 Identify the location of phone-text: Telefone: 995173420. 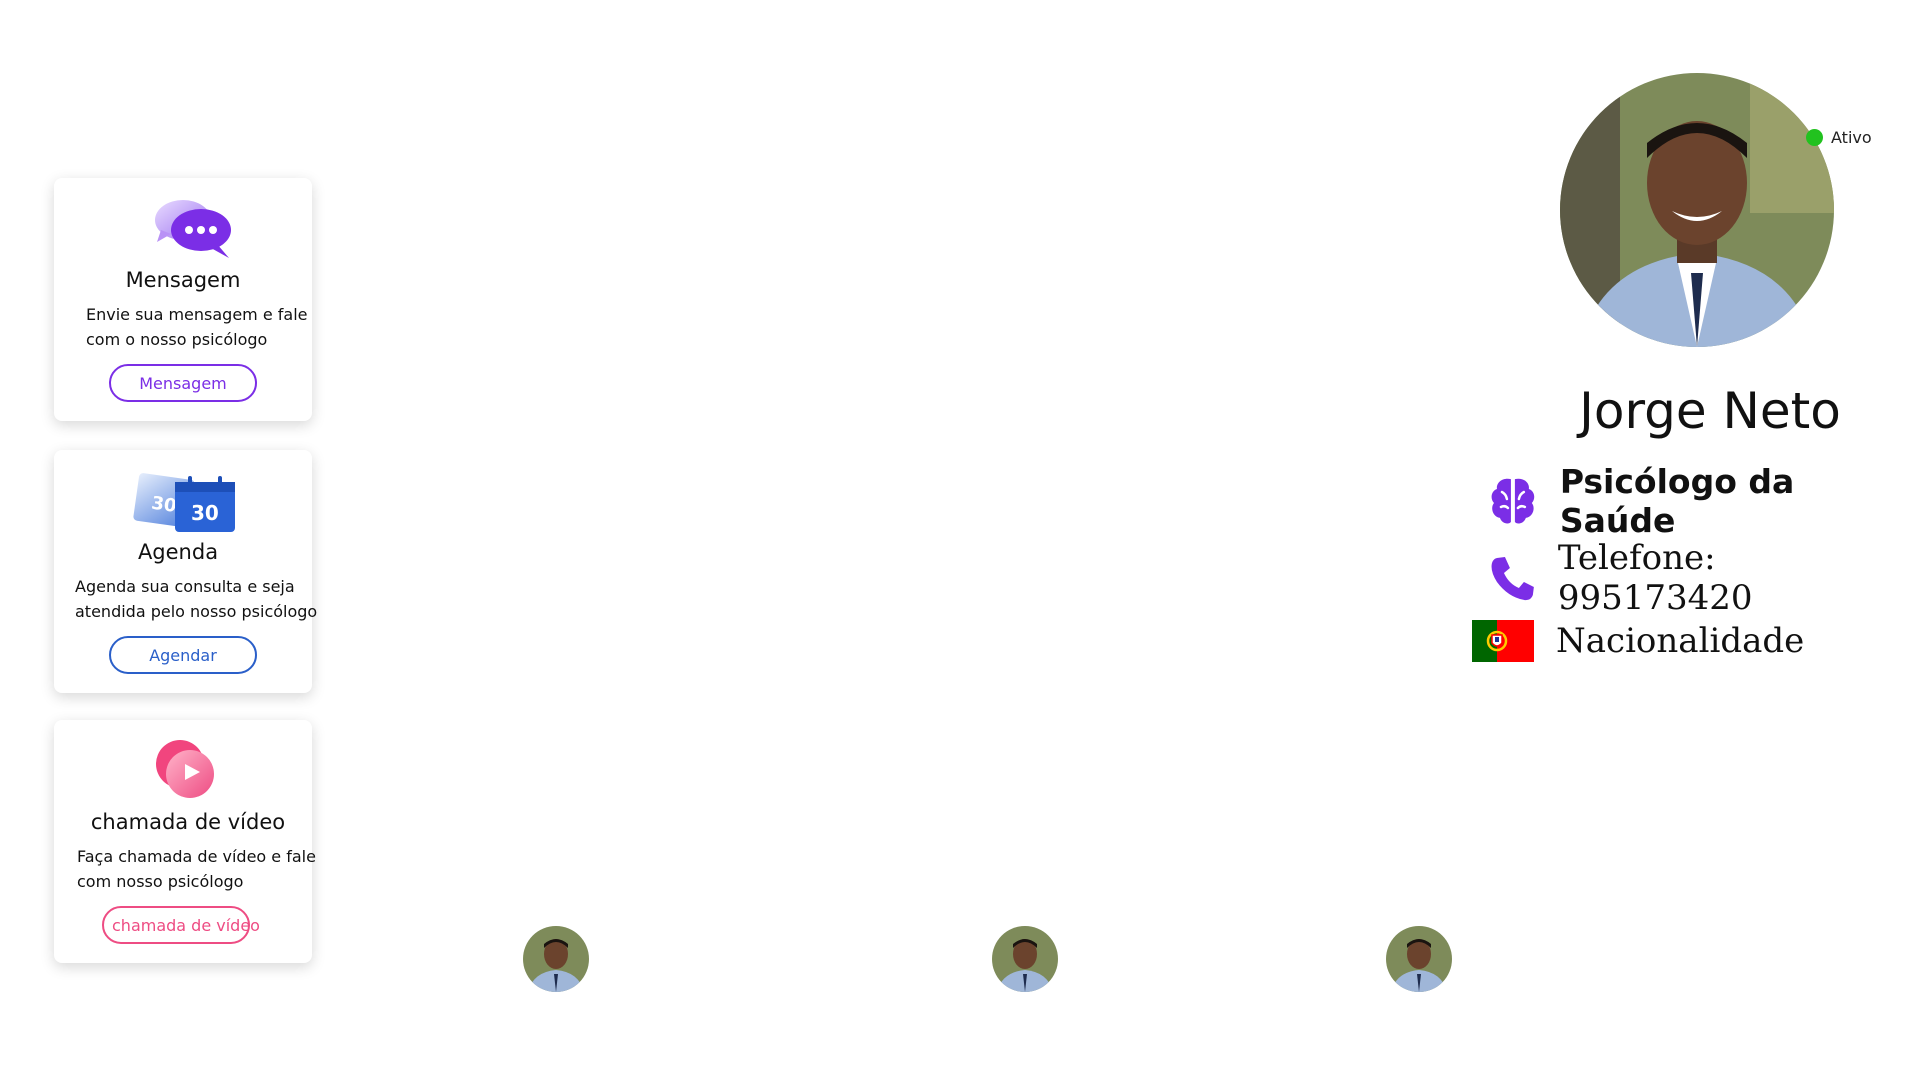
(1655, 578).